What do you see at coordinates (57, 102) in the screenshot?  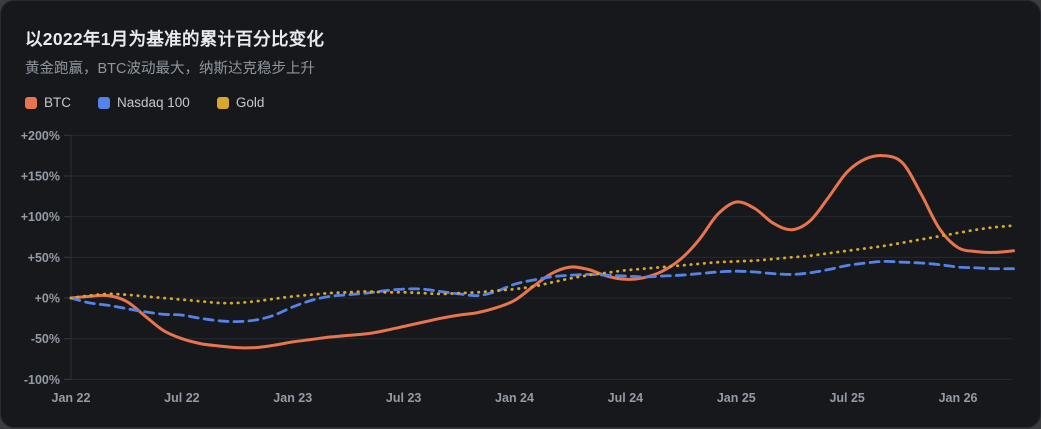 I see `legend-label-btc: BTC` at bounding box center [57, 102].